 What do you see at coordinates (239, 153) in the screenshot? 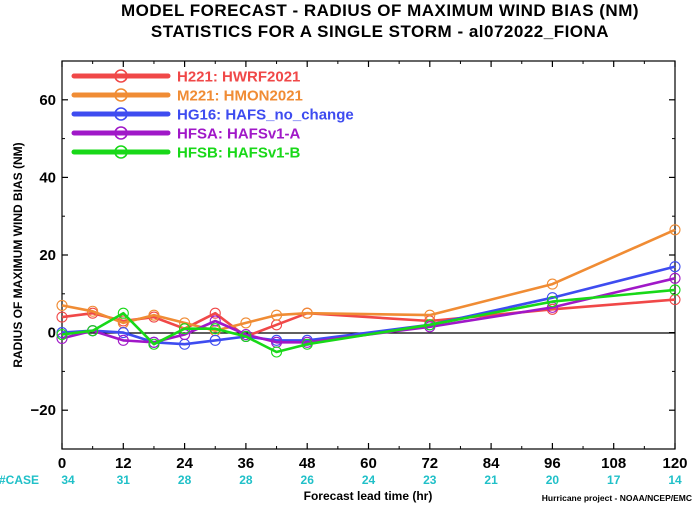
I see `legend-label: HFSB: HAFSv1-B` at bounding box center [239, 153].